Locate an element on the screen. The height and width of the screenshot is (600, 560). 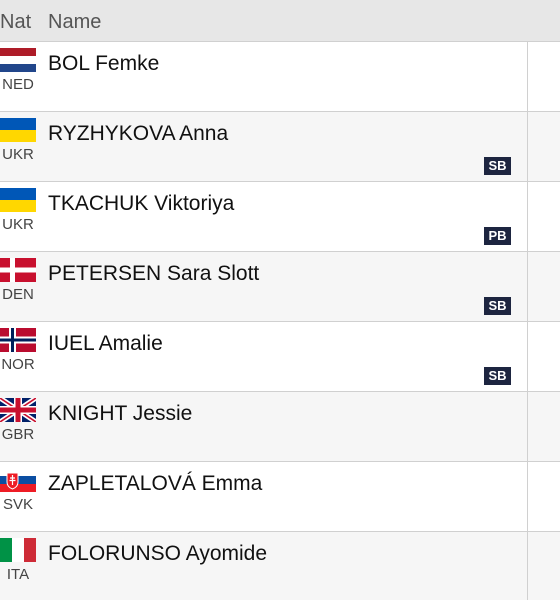
nat-code: GBR is located at coordinates (18, 434).